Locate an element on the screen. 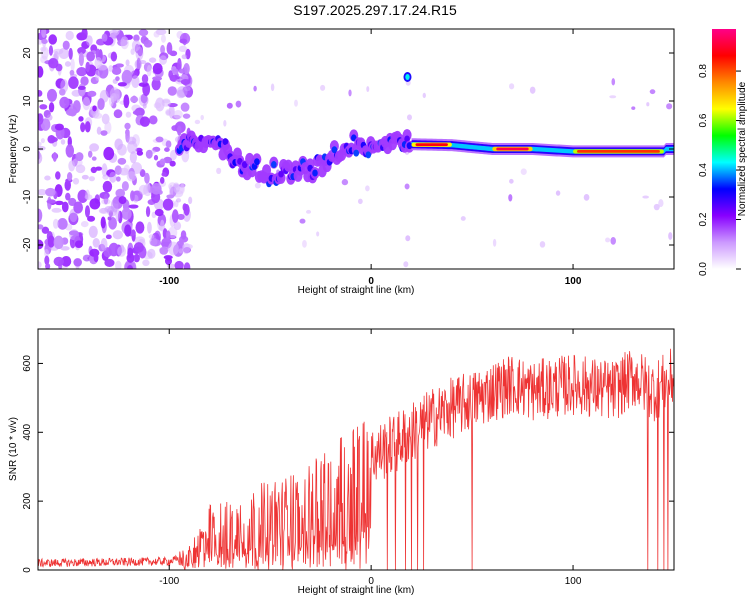 This screenshot has height=600, width=750. spectrogram-y-tick-label: -10 is located at coordinates (27, 196).